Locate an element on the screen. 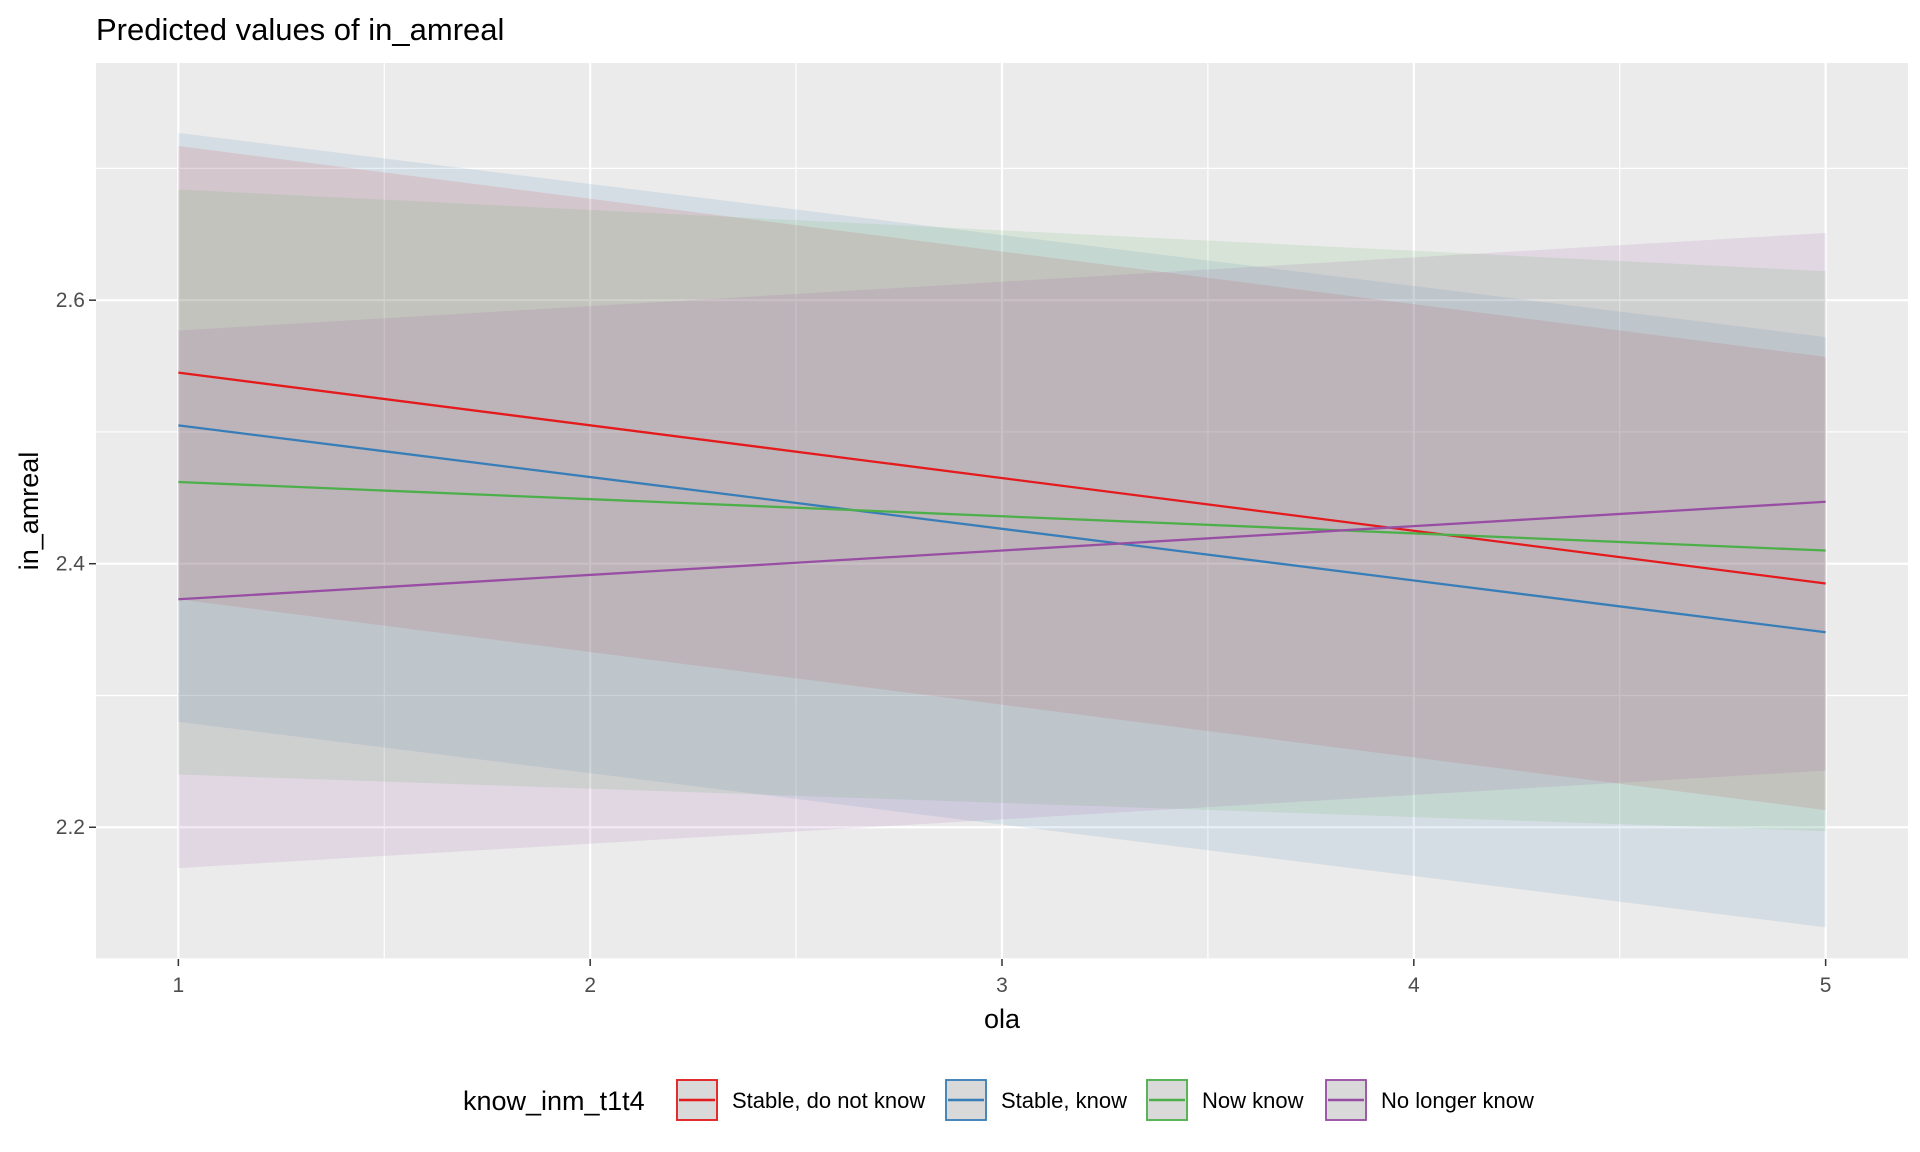  y-axis-title: in_amreal is located at coordinates (29, 511).